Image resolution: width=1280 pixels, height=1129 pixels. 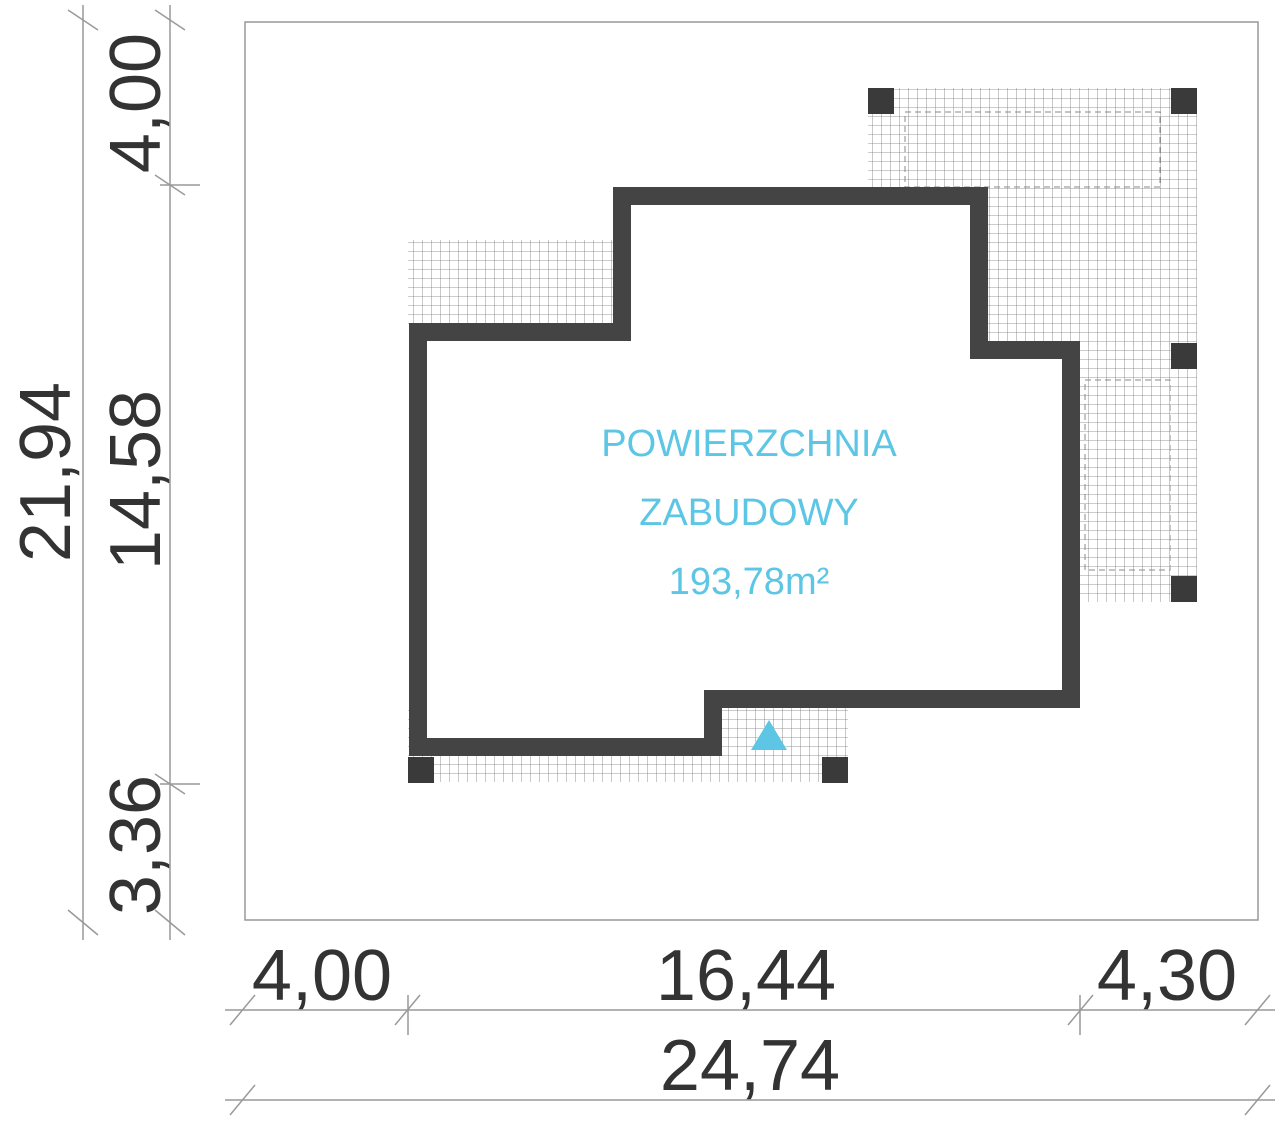 What do you see at coordinates (46, 472) in the screenshot?
I see `dimension-total: 21,94` at bounding box center [46, 472].